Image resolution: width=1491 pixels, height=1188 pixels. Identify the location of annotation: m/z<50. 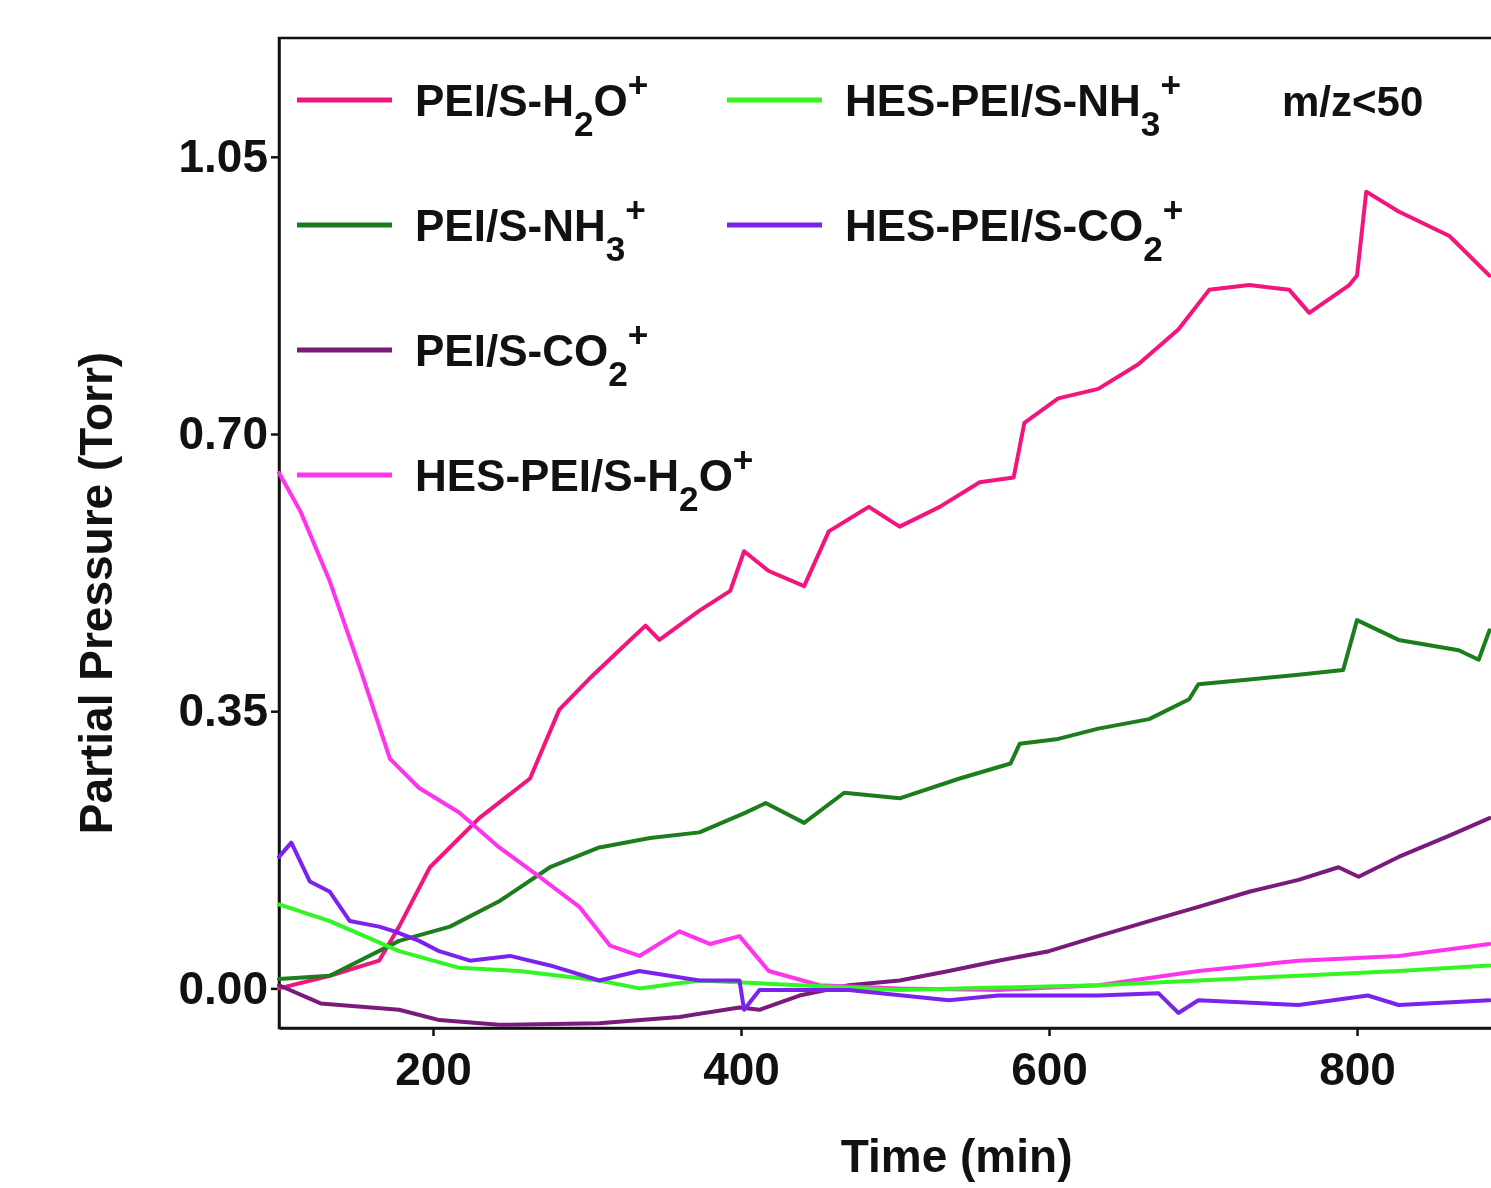
(1353, 101).